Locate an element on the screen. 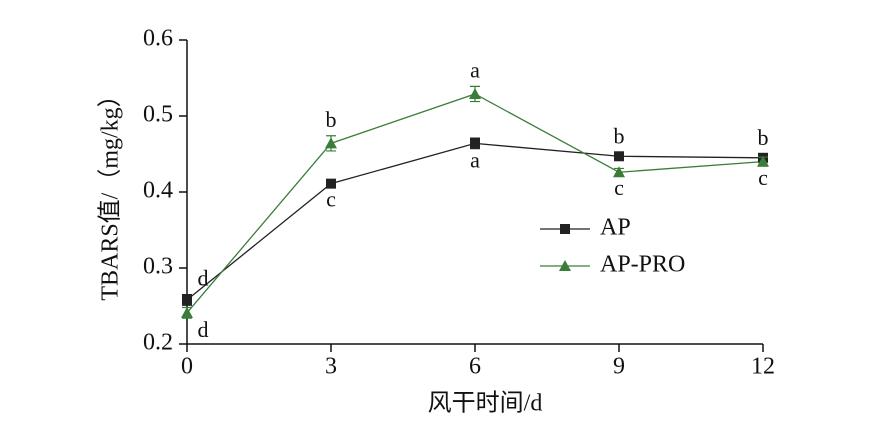  y-tick-label: 0.6 is located at coordinates (158, 39).